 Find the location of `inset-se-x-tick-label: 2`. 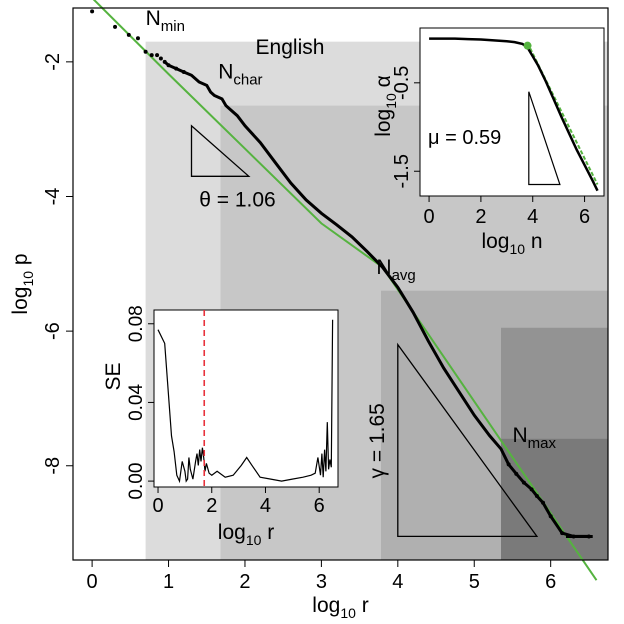

inset-se-x-tick-label: 2 is located at coordinates (211, 506).